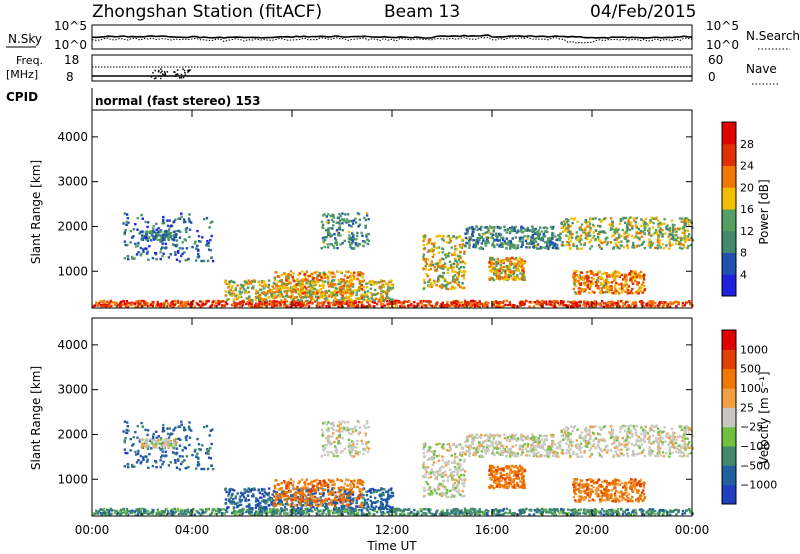  I want to click on freq-dip-point, so click(185, 75).